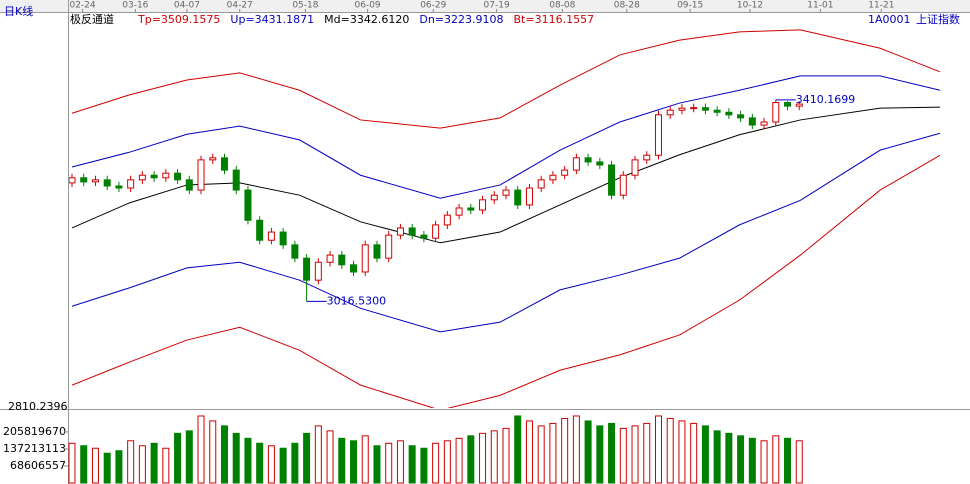 The height and width of the screenshot is (484, 970). I want to click on x-tick-label: 02-24, so click(82, 6).